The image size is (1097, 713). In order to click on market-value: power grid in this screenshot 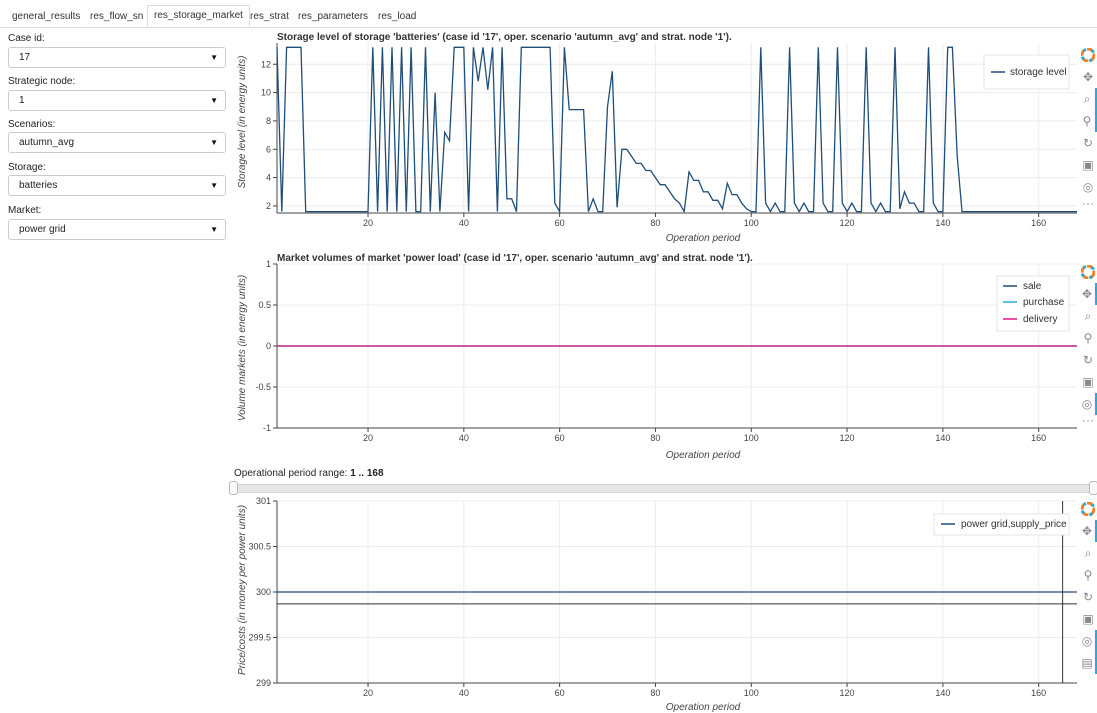, I will do `click(42, 229)`.